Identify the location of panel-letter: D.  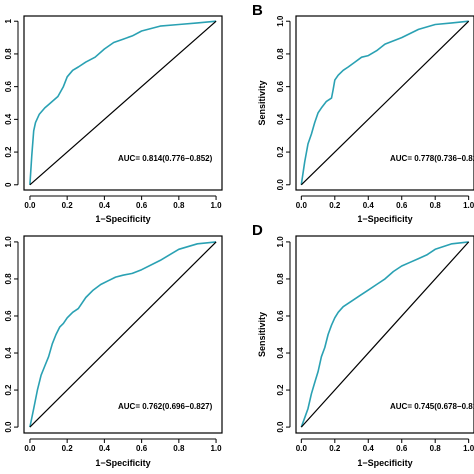
(257, 230).